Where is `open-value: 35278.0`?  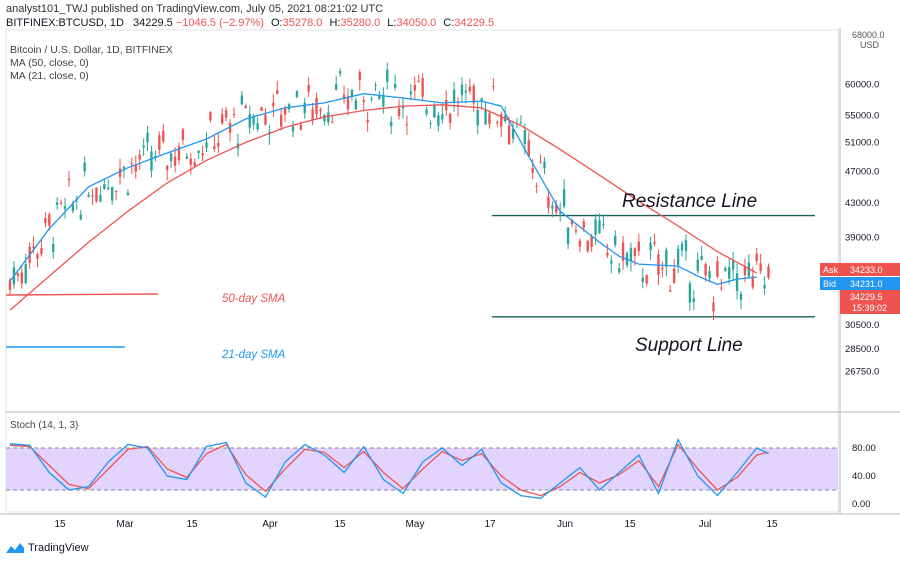 open-value: 35278.0 is located at coordinates (302, 23).